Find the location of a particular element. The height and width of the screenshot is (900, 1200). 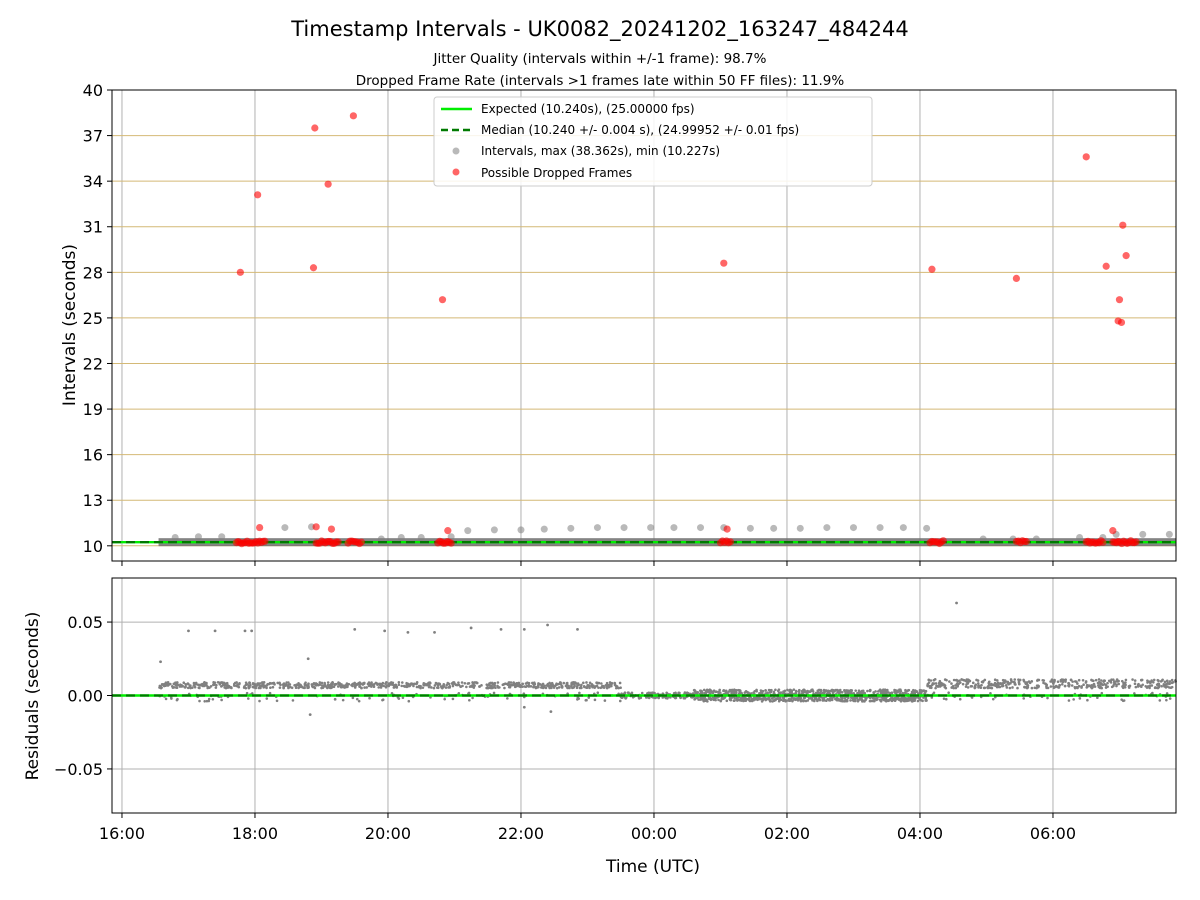

bottom-y-tick-label: 0.05 is located at coordinates (85, 622).